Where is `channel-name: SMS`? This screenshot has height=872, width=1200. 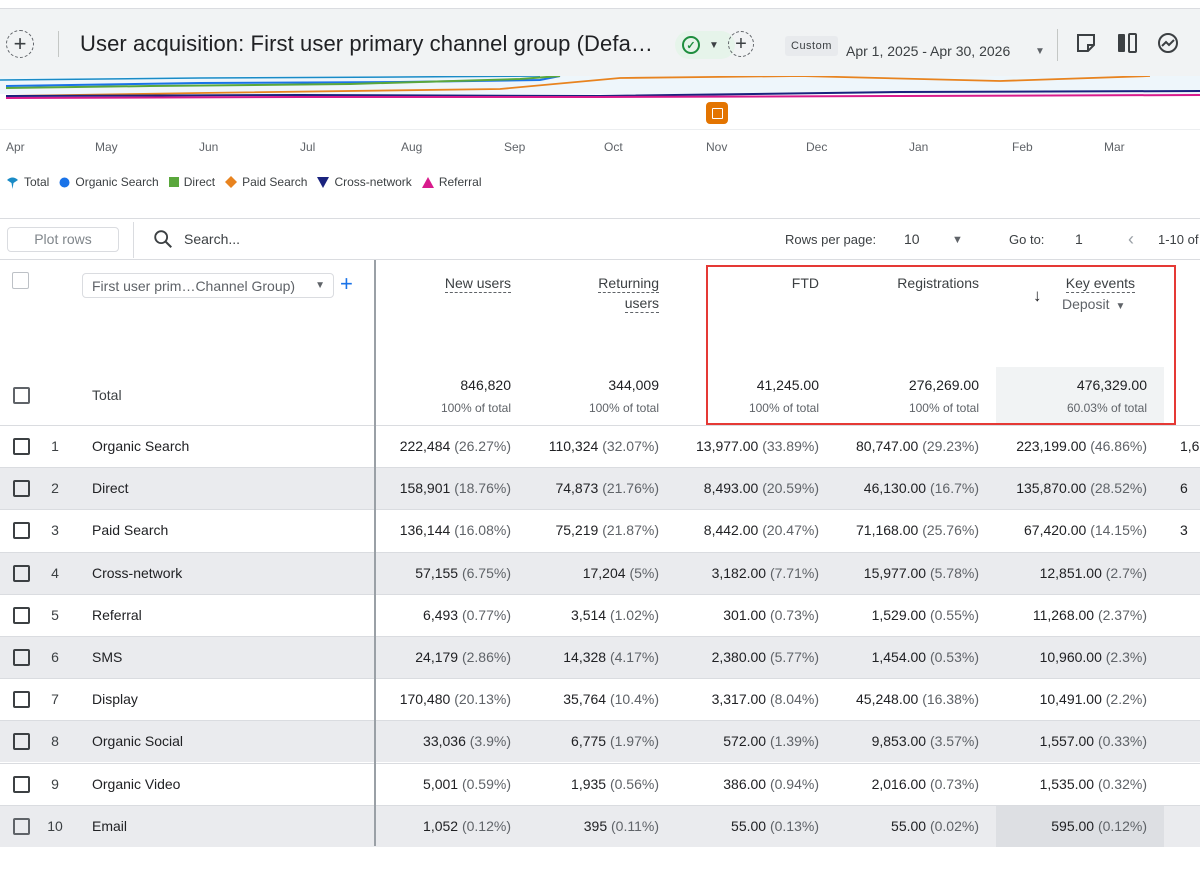 channel-name: SMS is located at coordinates (107, 657).